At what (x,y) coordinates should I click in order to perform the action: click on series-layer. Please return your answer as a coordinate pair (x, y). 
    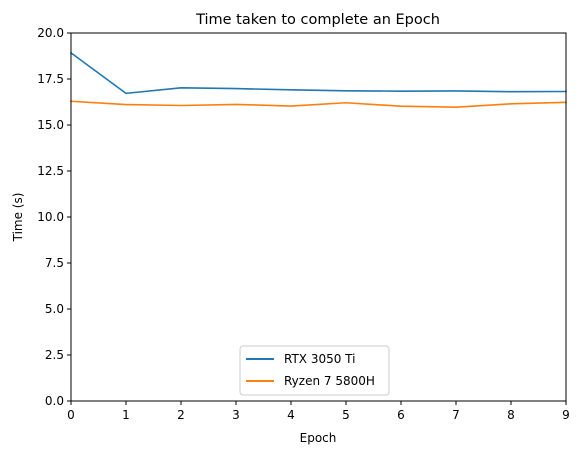
    Looking at the image, I should click on (318, 79).